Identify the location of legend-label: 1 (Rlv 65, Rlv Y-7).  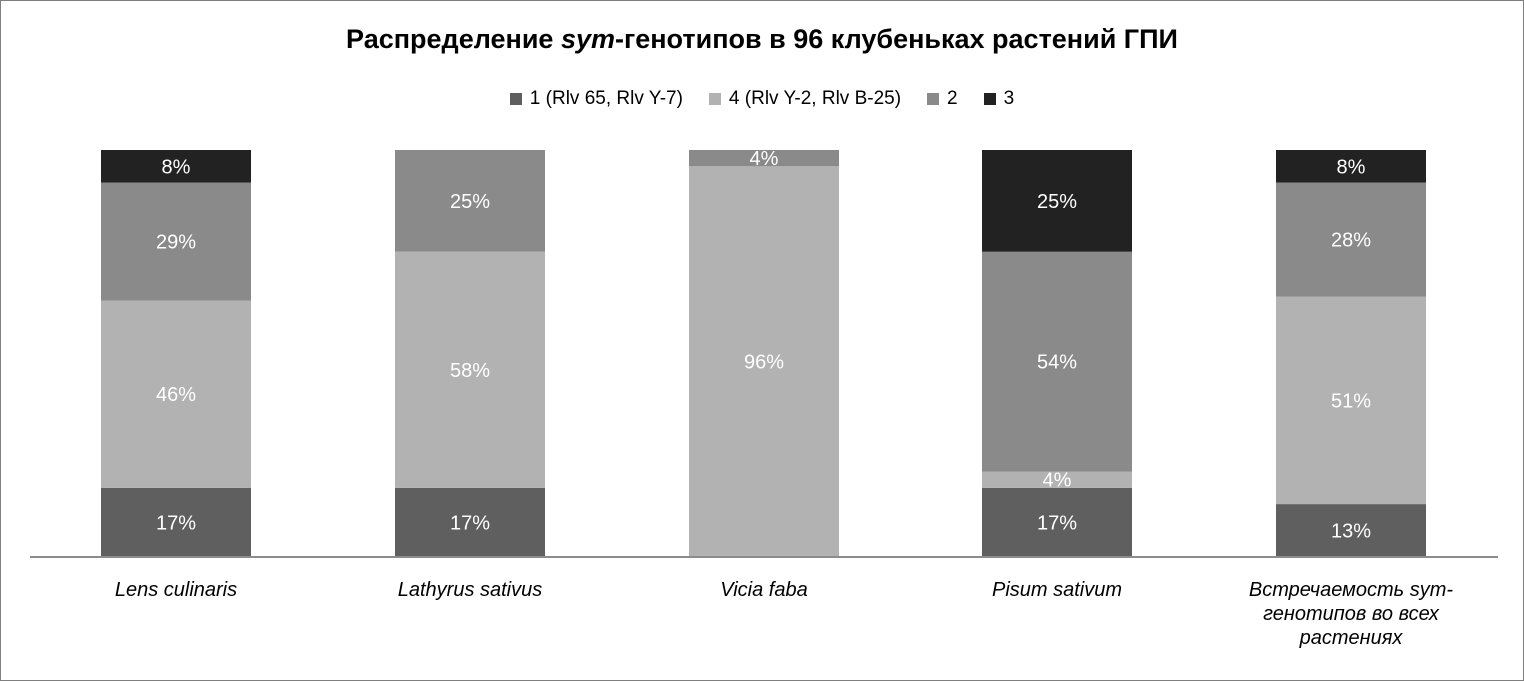
(606, 98).